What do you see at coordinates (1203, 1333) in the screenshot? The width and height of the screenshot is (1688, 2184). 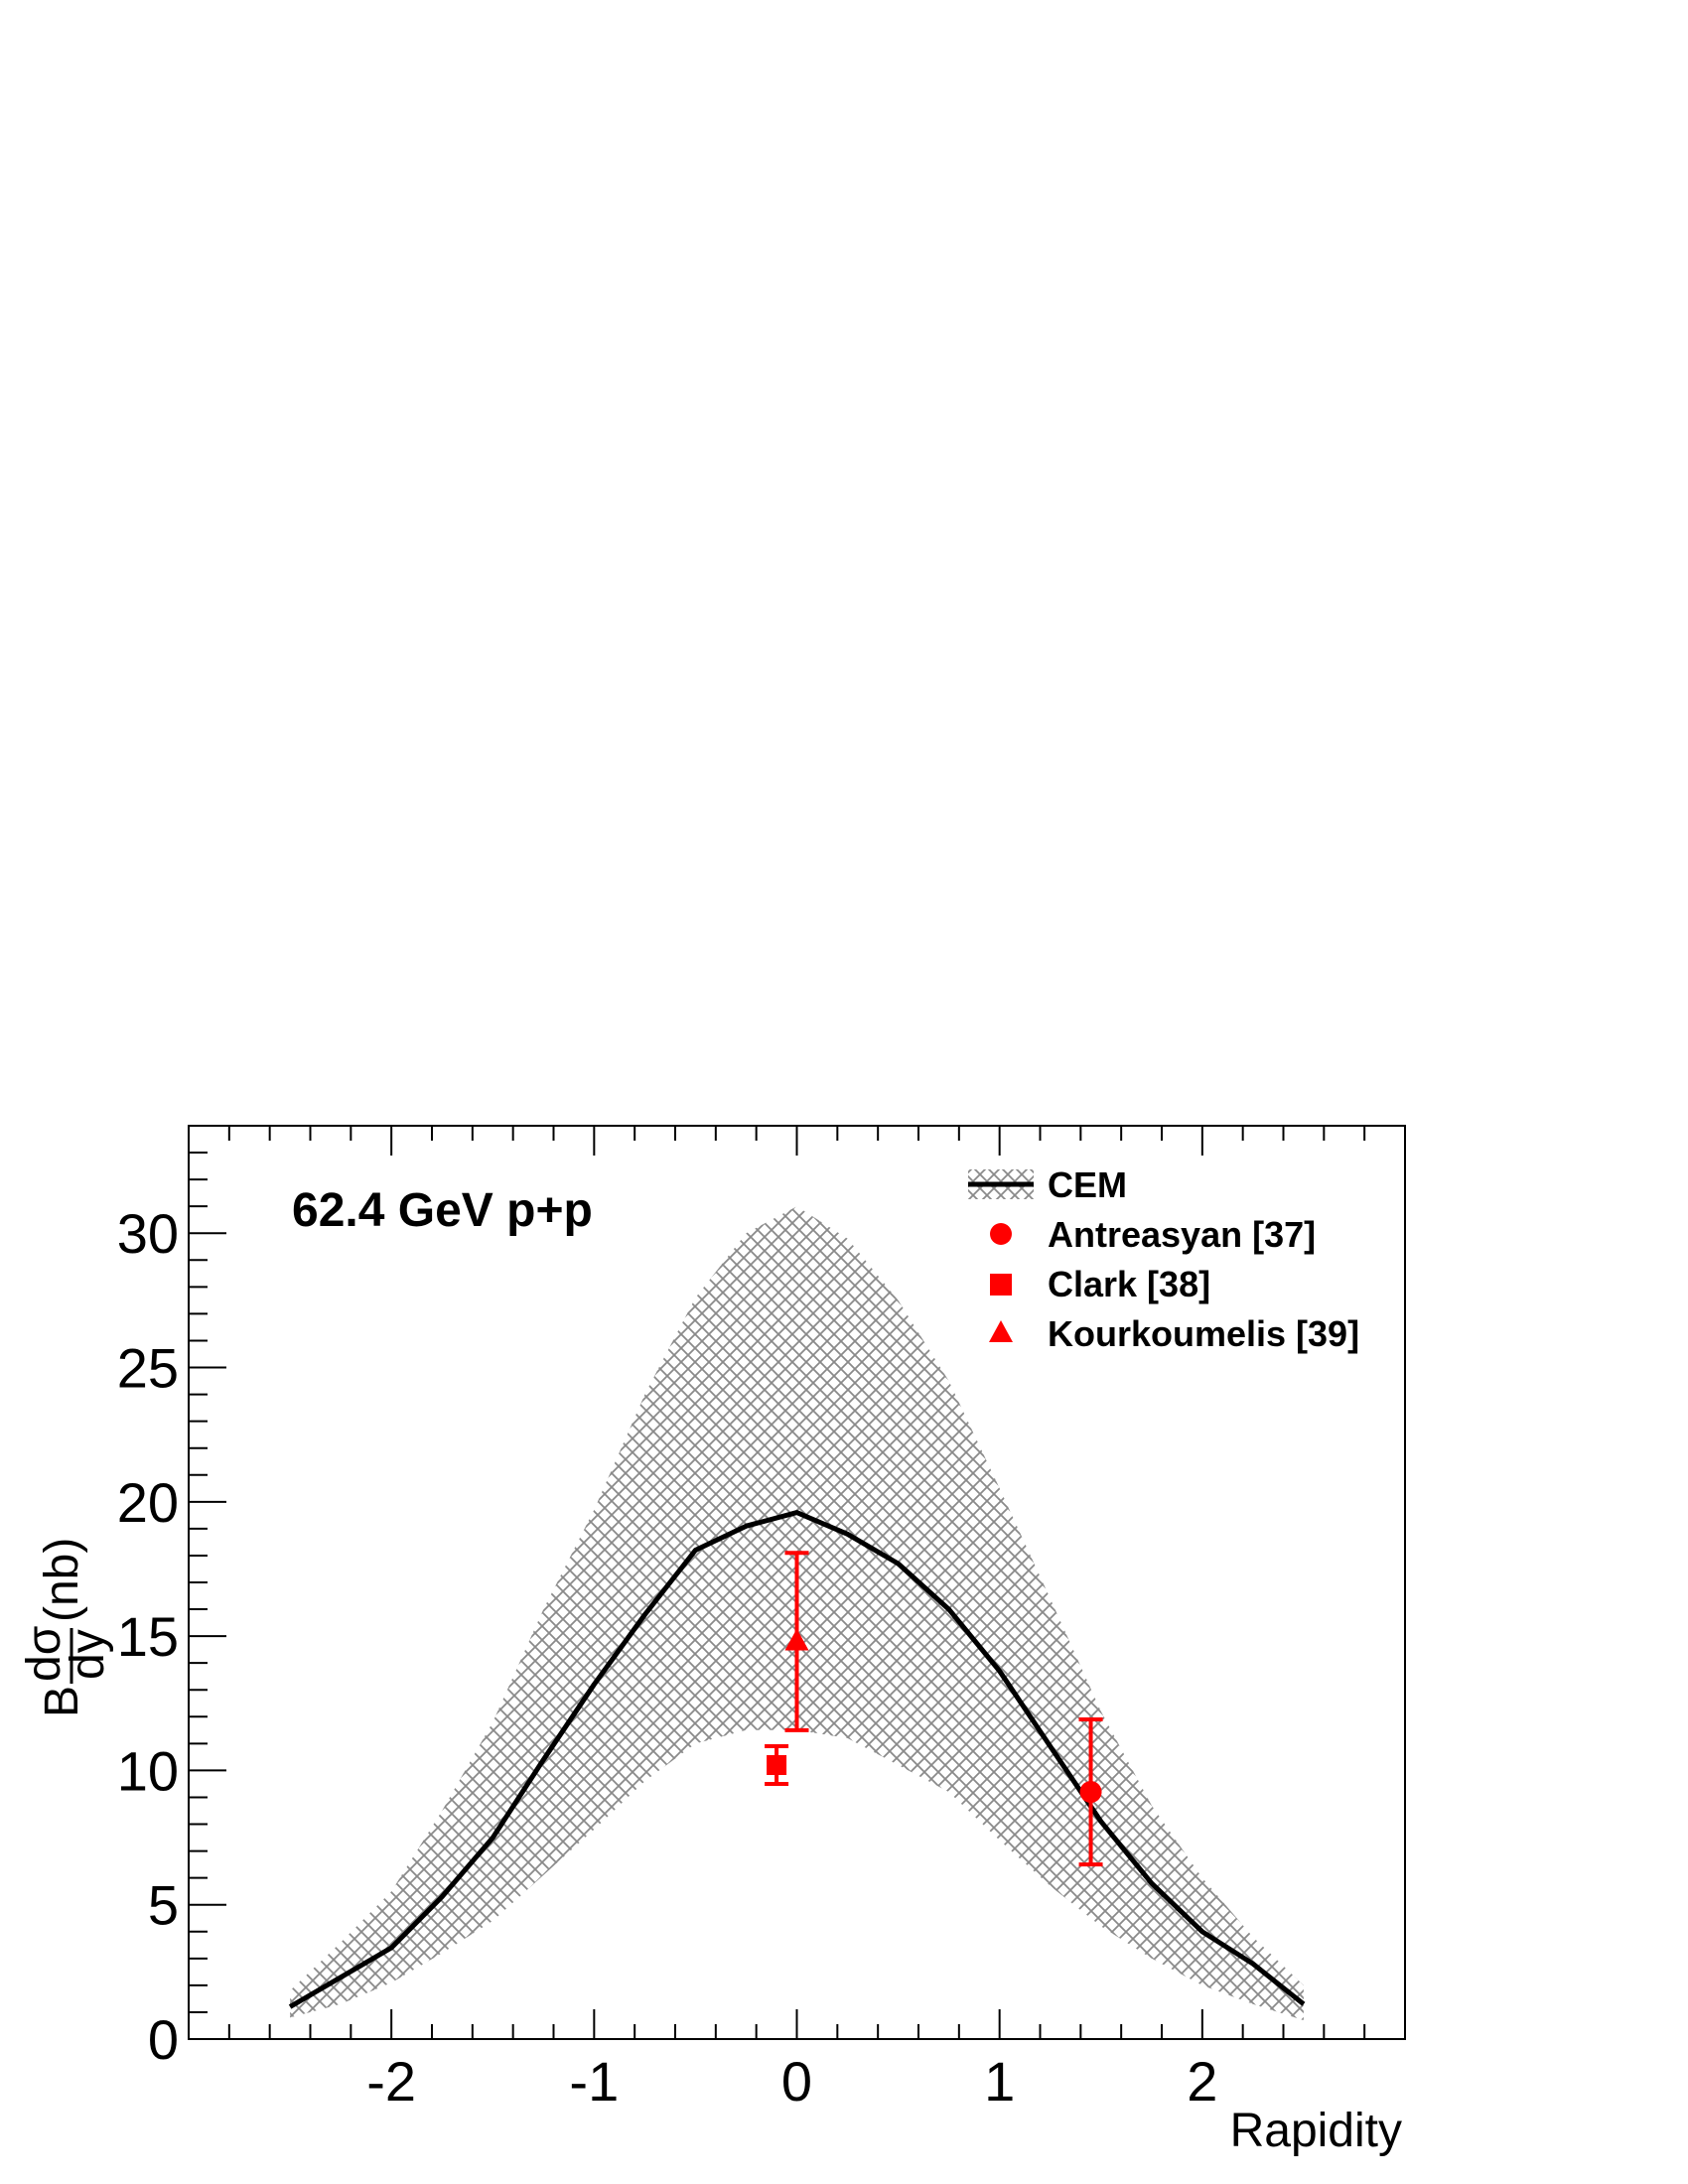 I see `legend-label-kourkoumelis: Kourkoumelis [39]` at bounding box center [1203, 1333].